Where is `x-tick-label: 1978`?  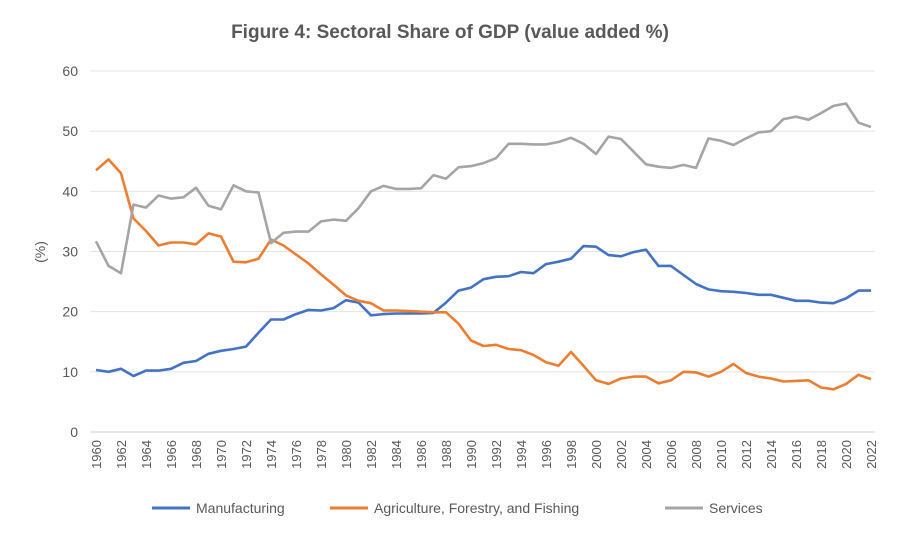 x-tick-label: 1978 is located at coordinates (321, 454).